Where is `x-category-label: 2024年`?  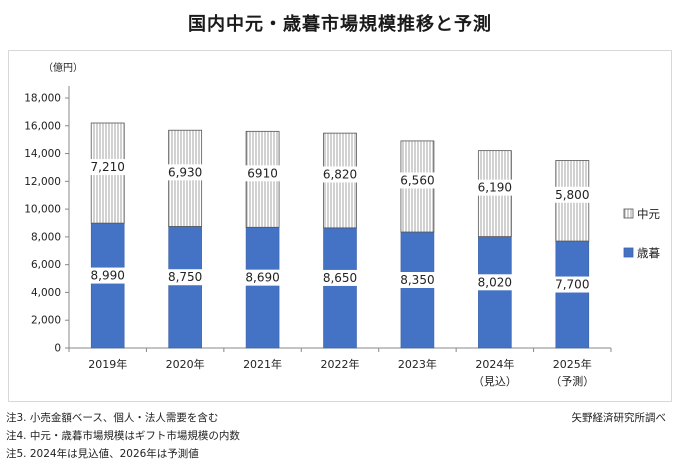
x-category-label: 2024年 is located at coordinates (494, 364).